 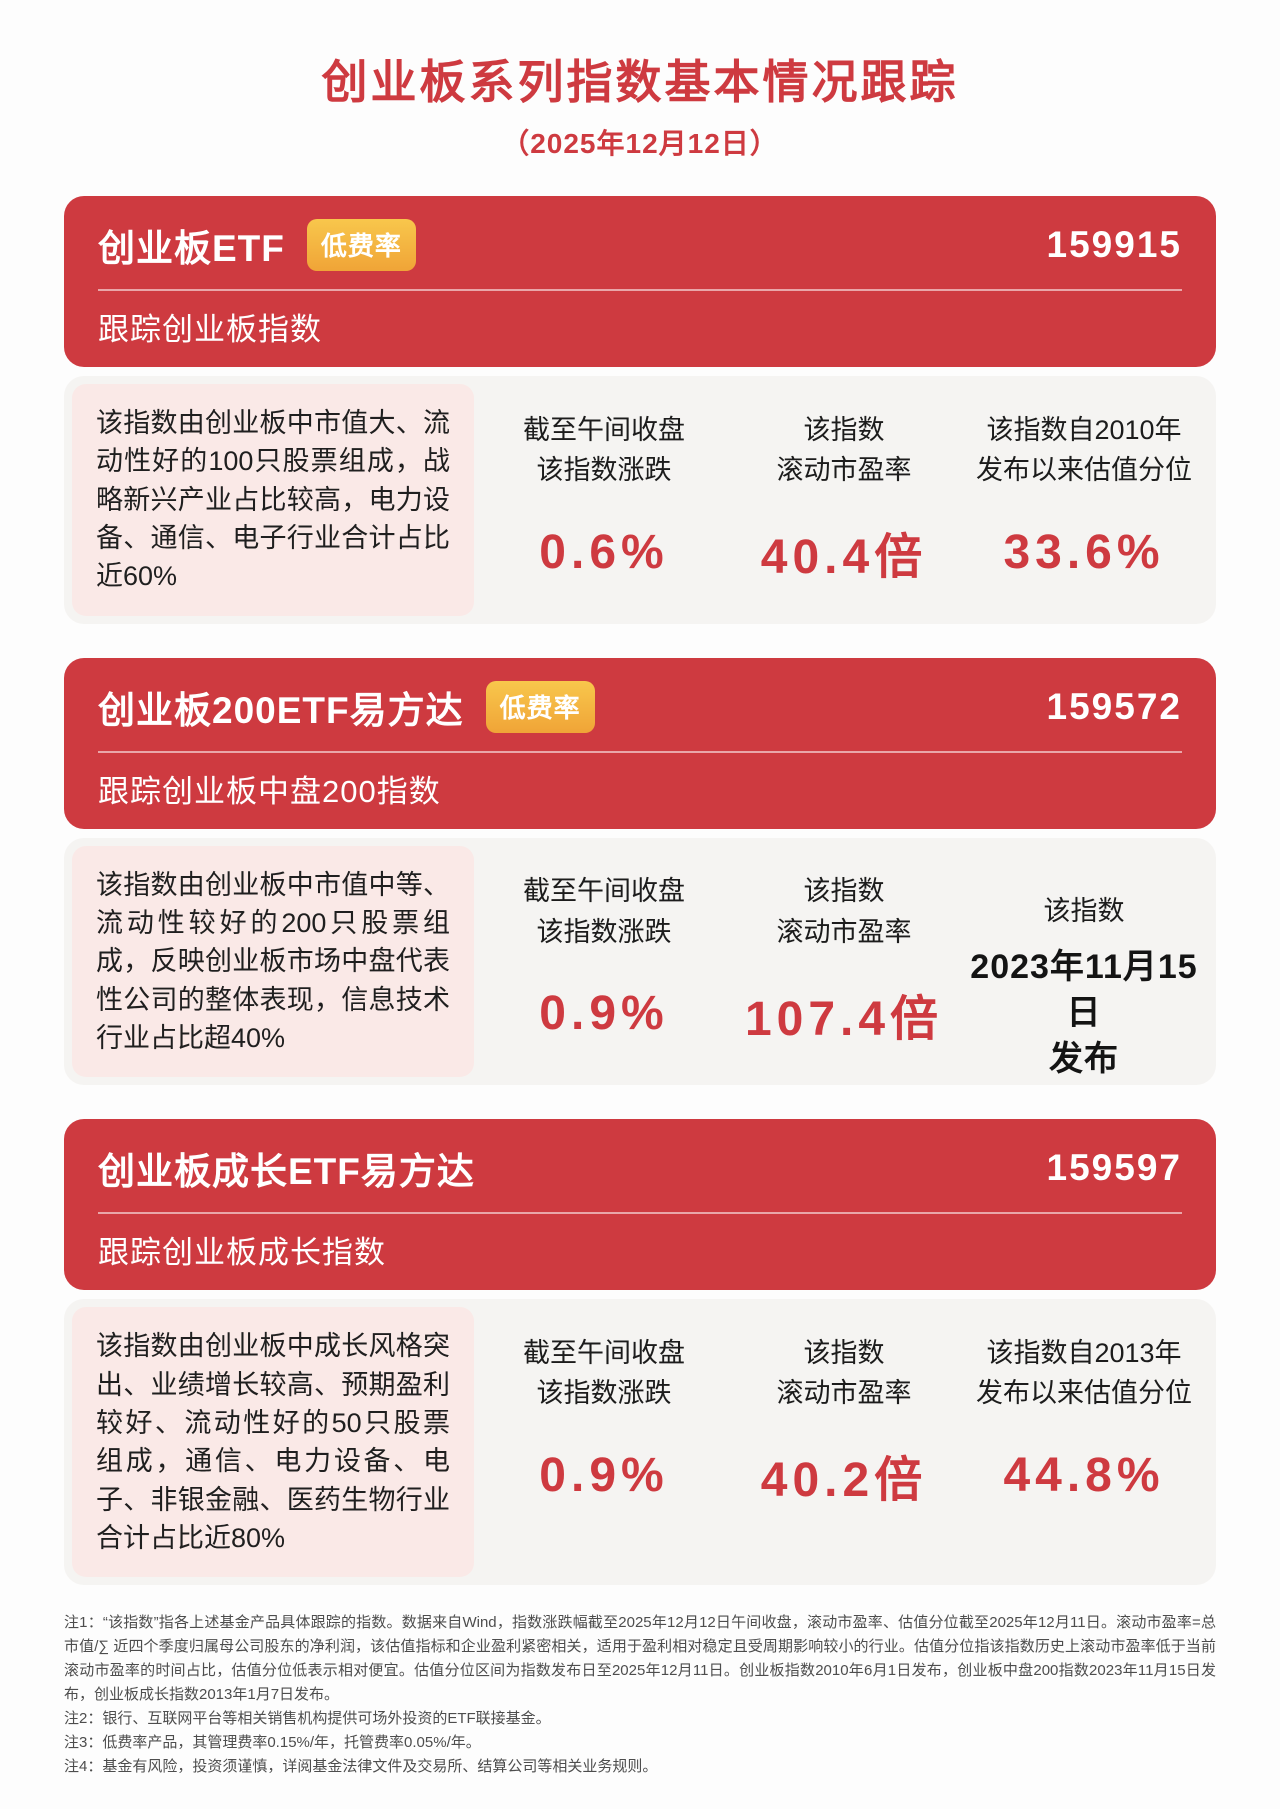 I want to click on stat-value: 40.4倍, so click(x=844, y=557).